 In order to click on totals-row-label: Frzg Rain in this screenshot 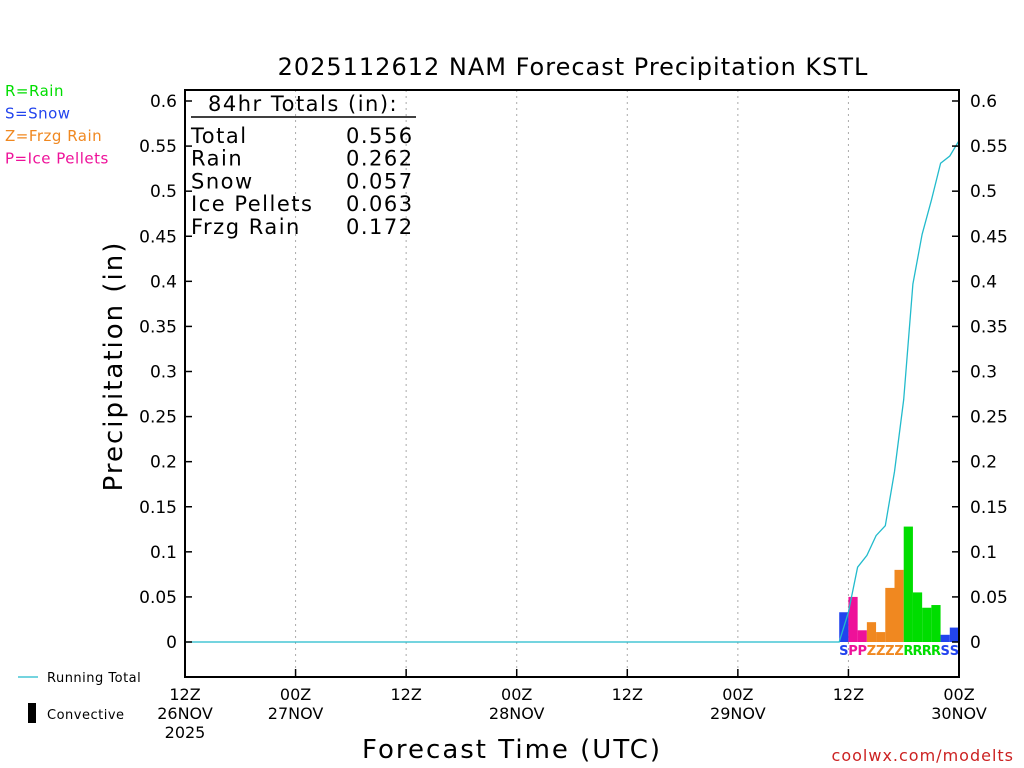, I will do `click(246, 227)`.